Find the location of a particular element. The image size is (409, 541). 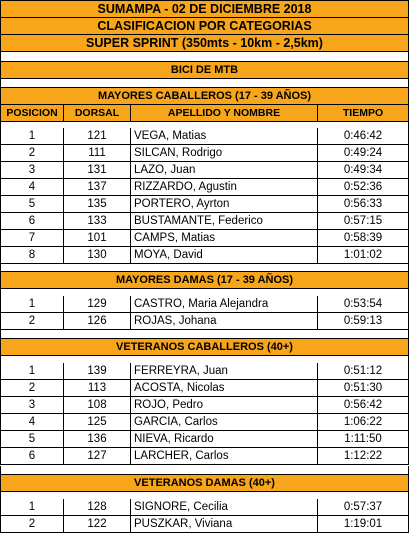

category-title: VETERANOS DAMAS (40+) is located at coordinates (204, 483).